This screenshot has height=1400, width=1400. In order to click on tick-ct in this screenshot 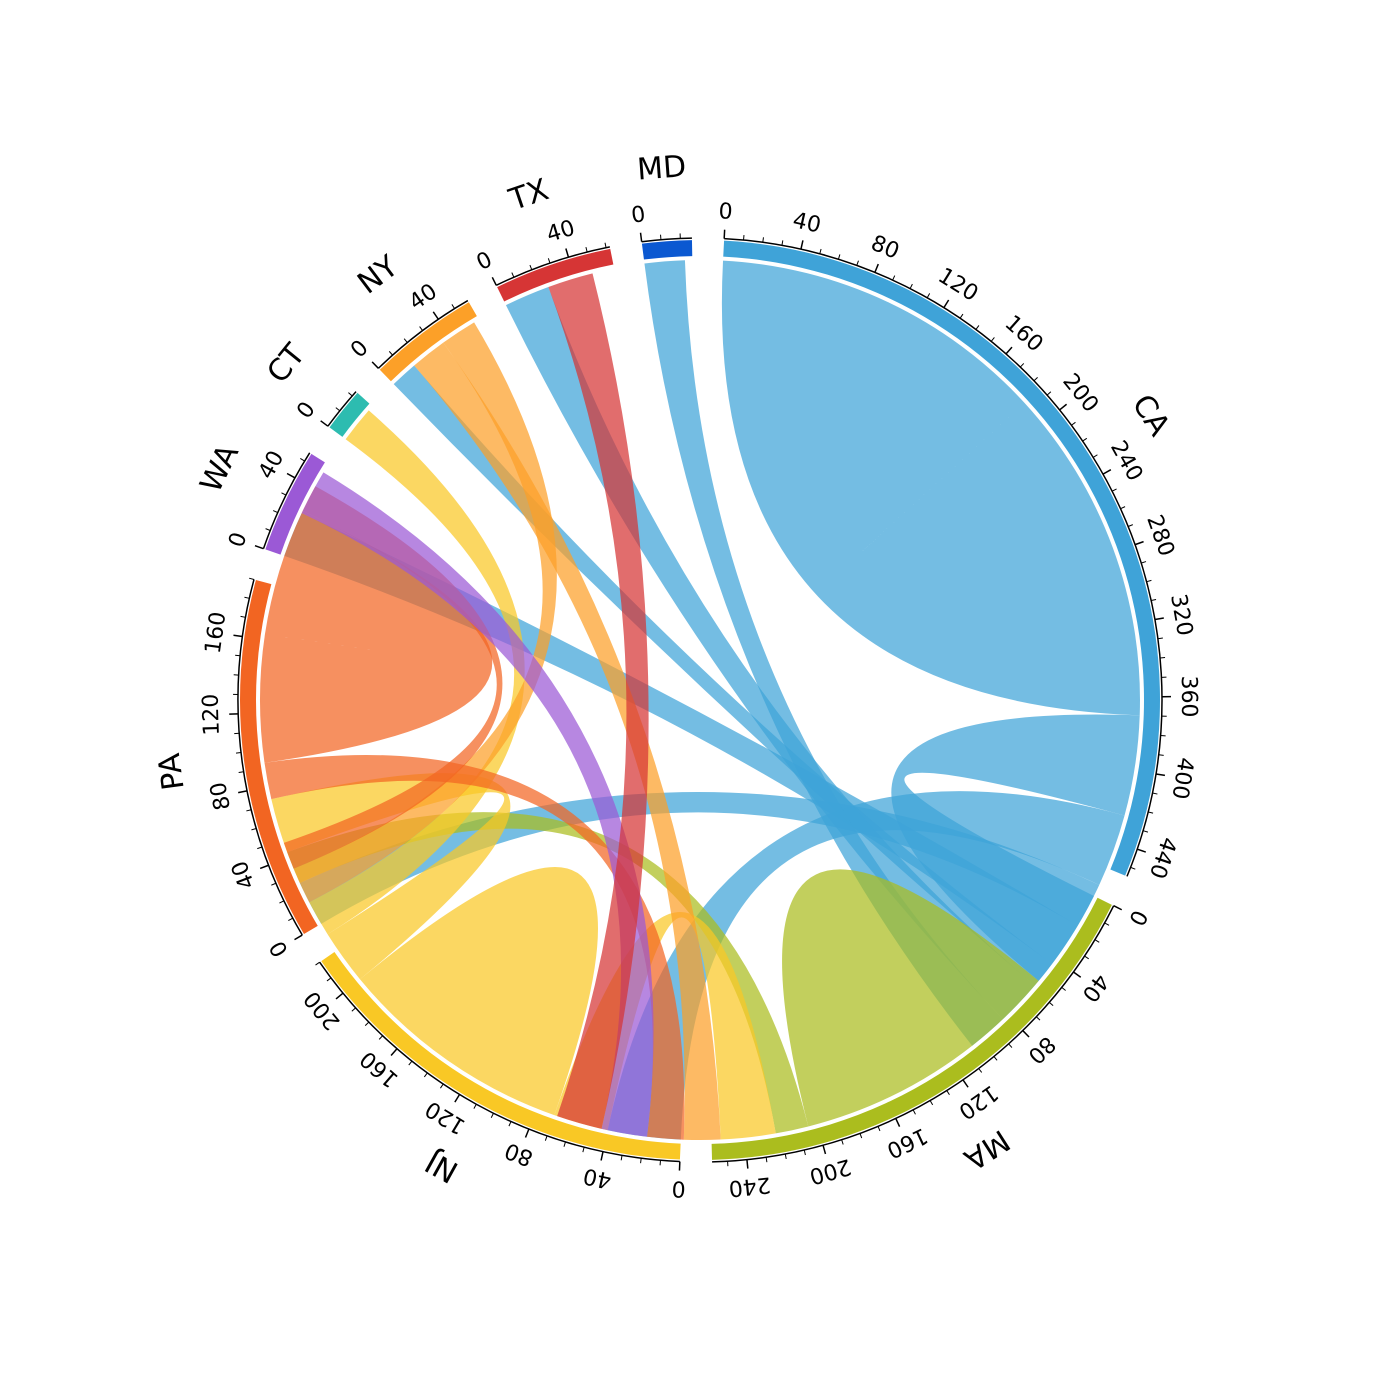, I will do `click(350, 394)`.